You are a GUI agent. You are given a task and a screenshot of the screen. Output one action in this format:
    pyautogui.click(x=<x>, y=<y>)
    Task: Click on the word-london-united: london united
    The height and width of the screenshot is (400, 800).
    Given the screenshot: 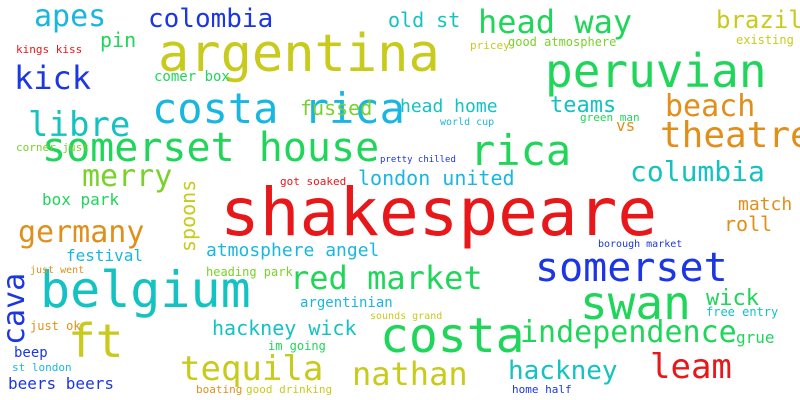 What is the action you would take?
    pyautogui.click(x=436, y=178)
    